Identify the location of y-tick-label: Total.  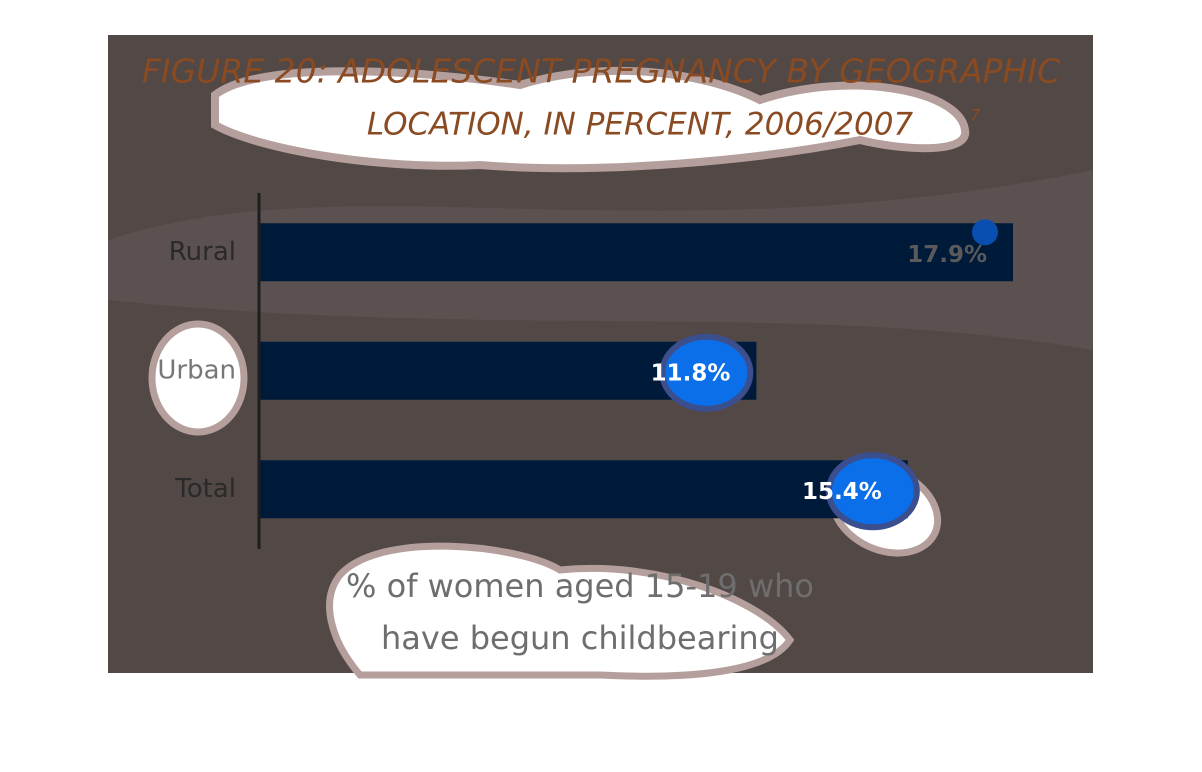
(205, 489).